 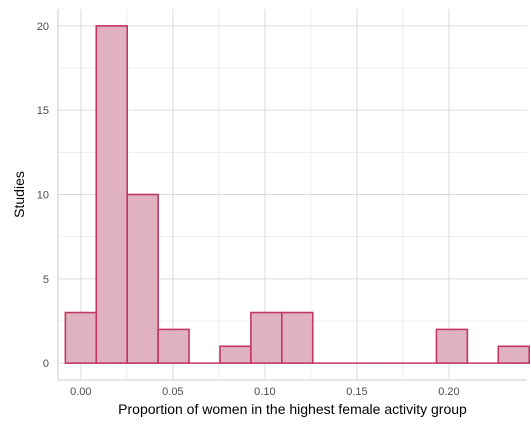 What do you see at coordinates (46, 280) in the screenshot?
I see `y-tick-label: 5` at bounding box center [46, 280].